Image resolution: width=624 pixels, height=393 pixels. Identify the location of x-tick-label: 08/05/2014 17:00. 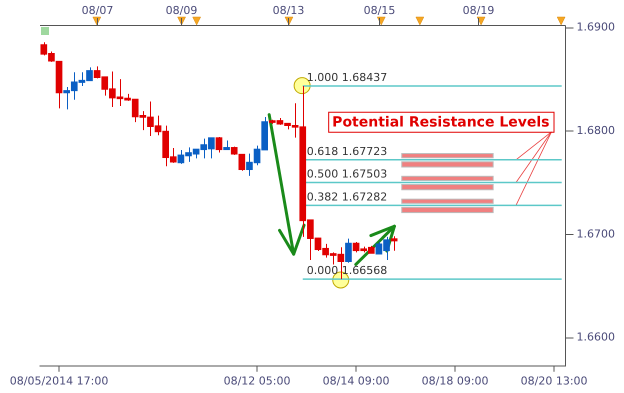
(59, 381).